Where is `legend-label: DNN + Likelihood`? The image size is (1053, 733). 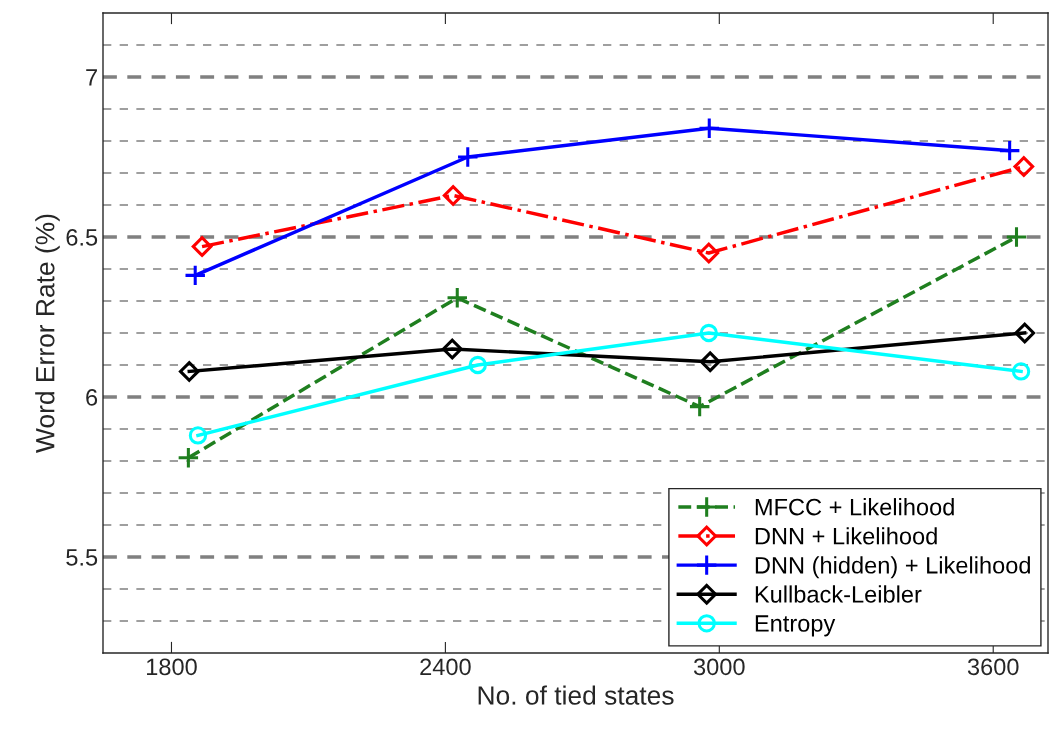 legend-label: DNN + Likelihood is located at coordinates (846, 536).